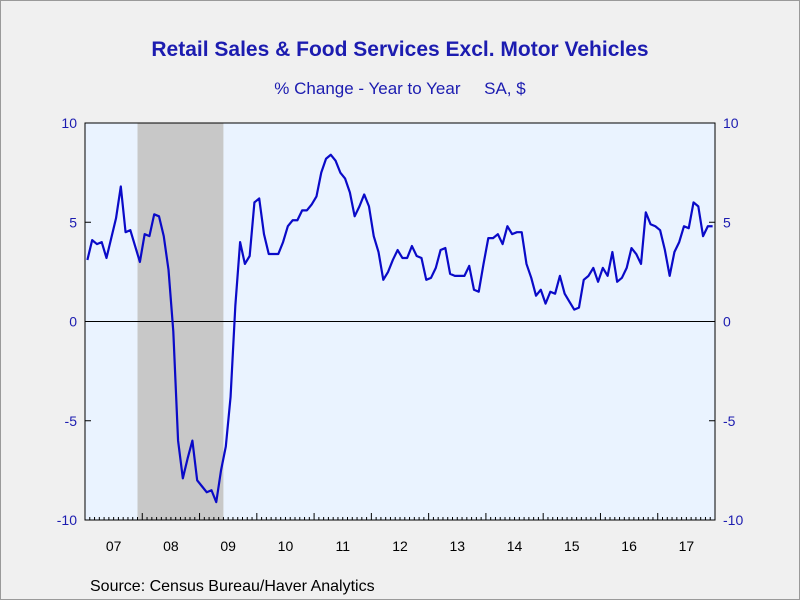 The height and width of the screenshot is (600, 800). What do you see at coordinates (69, 123) in the screenshot?
I see `y-tick-label-left: 10` at bounding box center [69, 123].